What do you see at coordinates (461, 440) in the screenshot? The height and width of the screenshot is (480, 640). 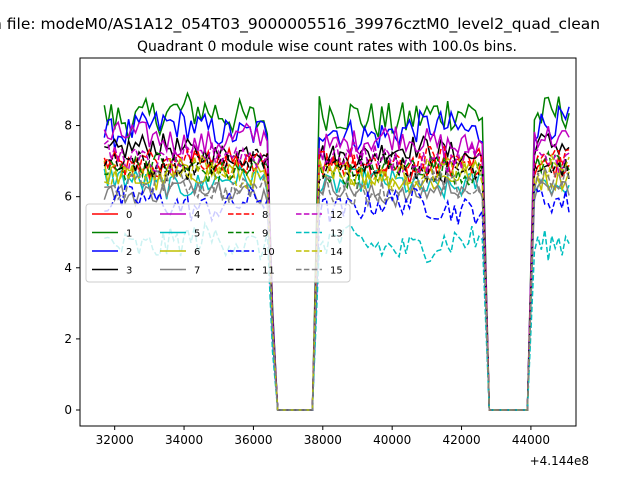 I see `x-tick-label: 42000` at bounding box center [461, 440].